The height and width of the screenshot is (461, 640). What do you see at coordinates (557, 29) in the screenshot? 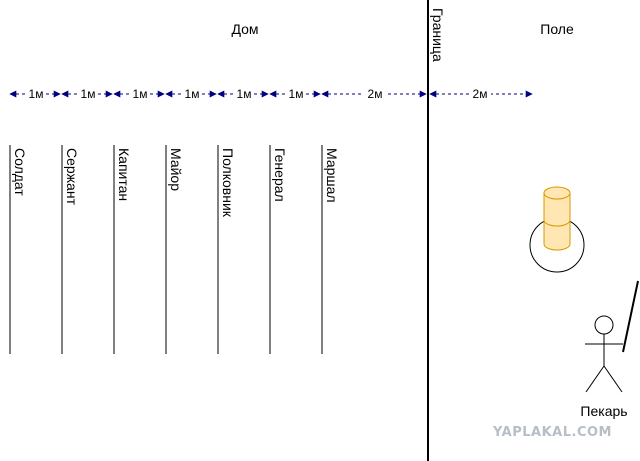
I see `region-title-field: Поле` at bounding box center [557, 29].